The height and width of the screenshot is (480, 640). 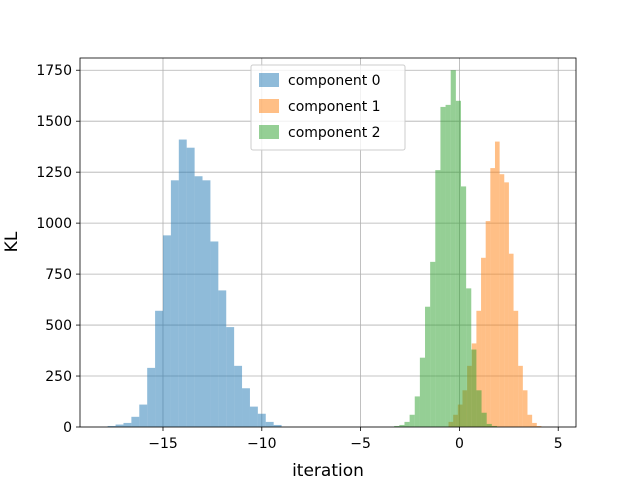 I want to click on x-axis-label: iteration, so click(x=328, y=470).